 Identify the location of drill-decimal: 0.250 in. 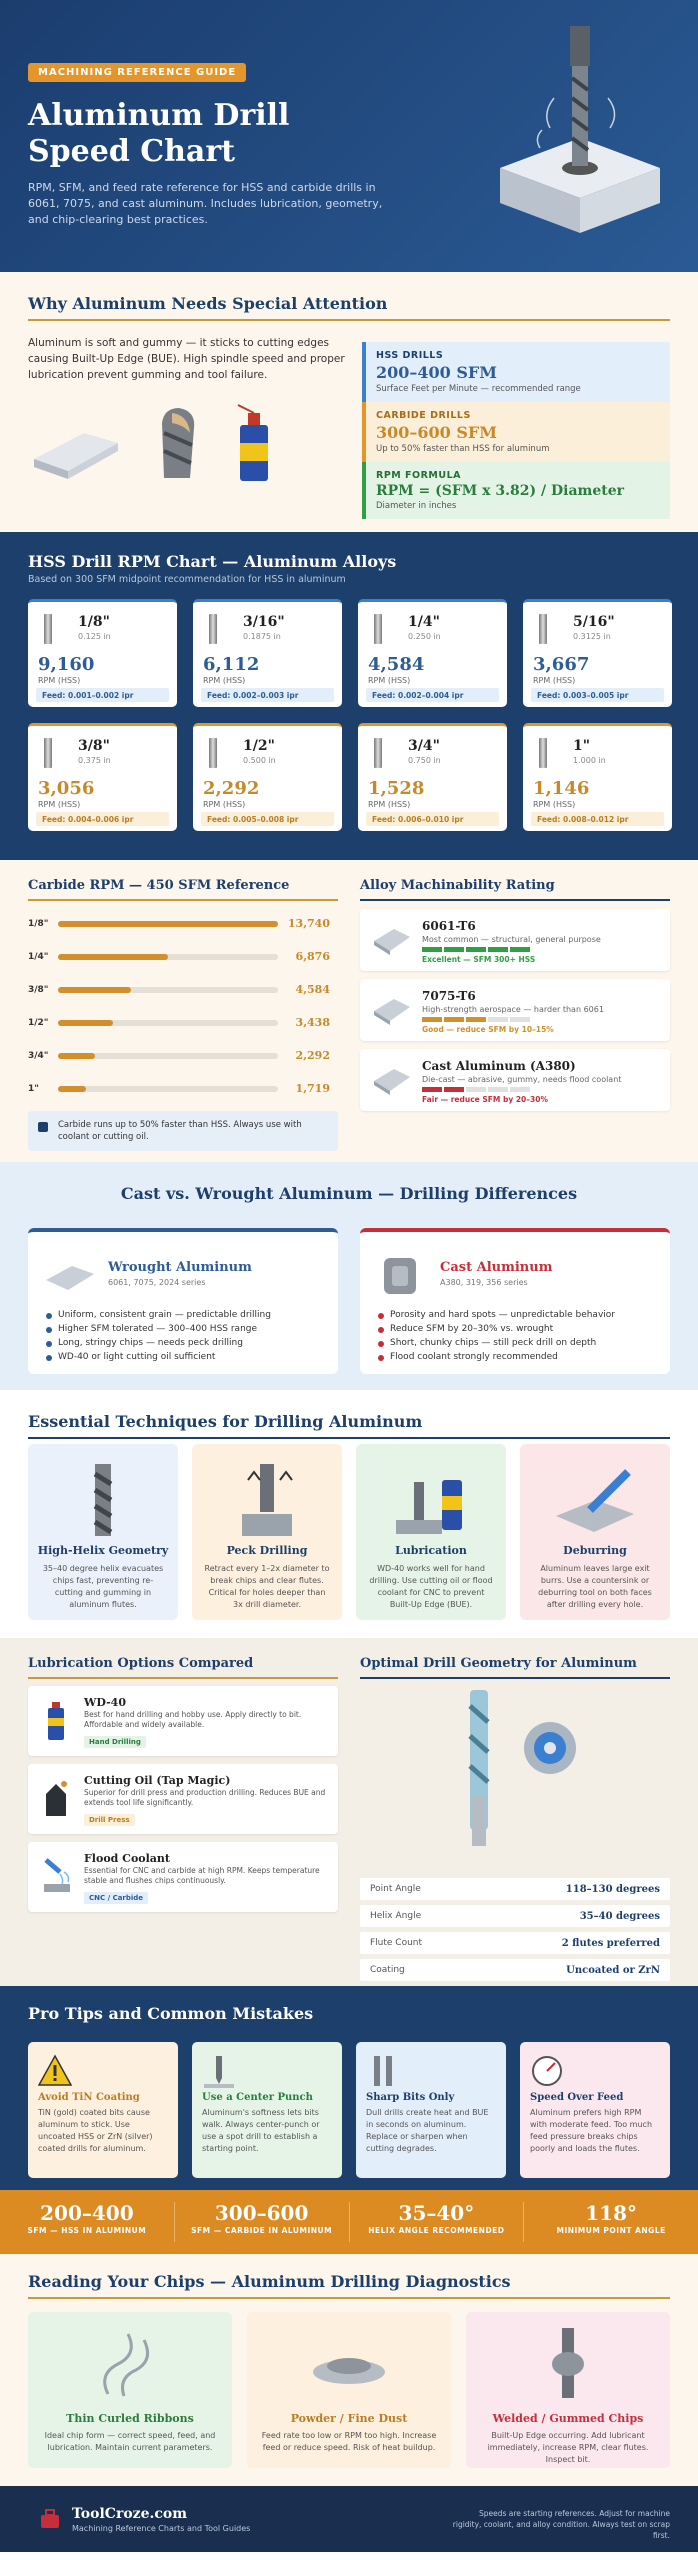
(424, 636).